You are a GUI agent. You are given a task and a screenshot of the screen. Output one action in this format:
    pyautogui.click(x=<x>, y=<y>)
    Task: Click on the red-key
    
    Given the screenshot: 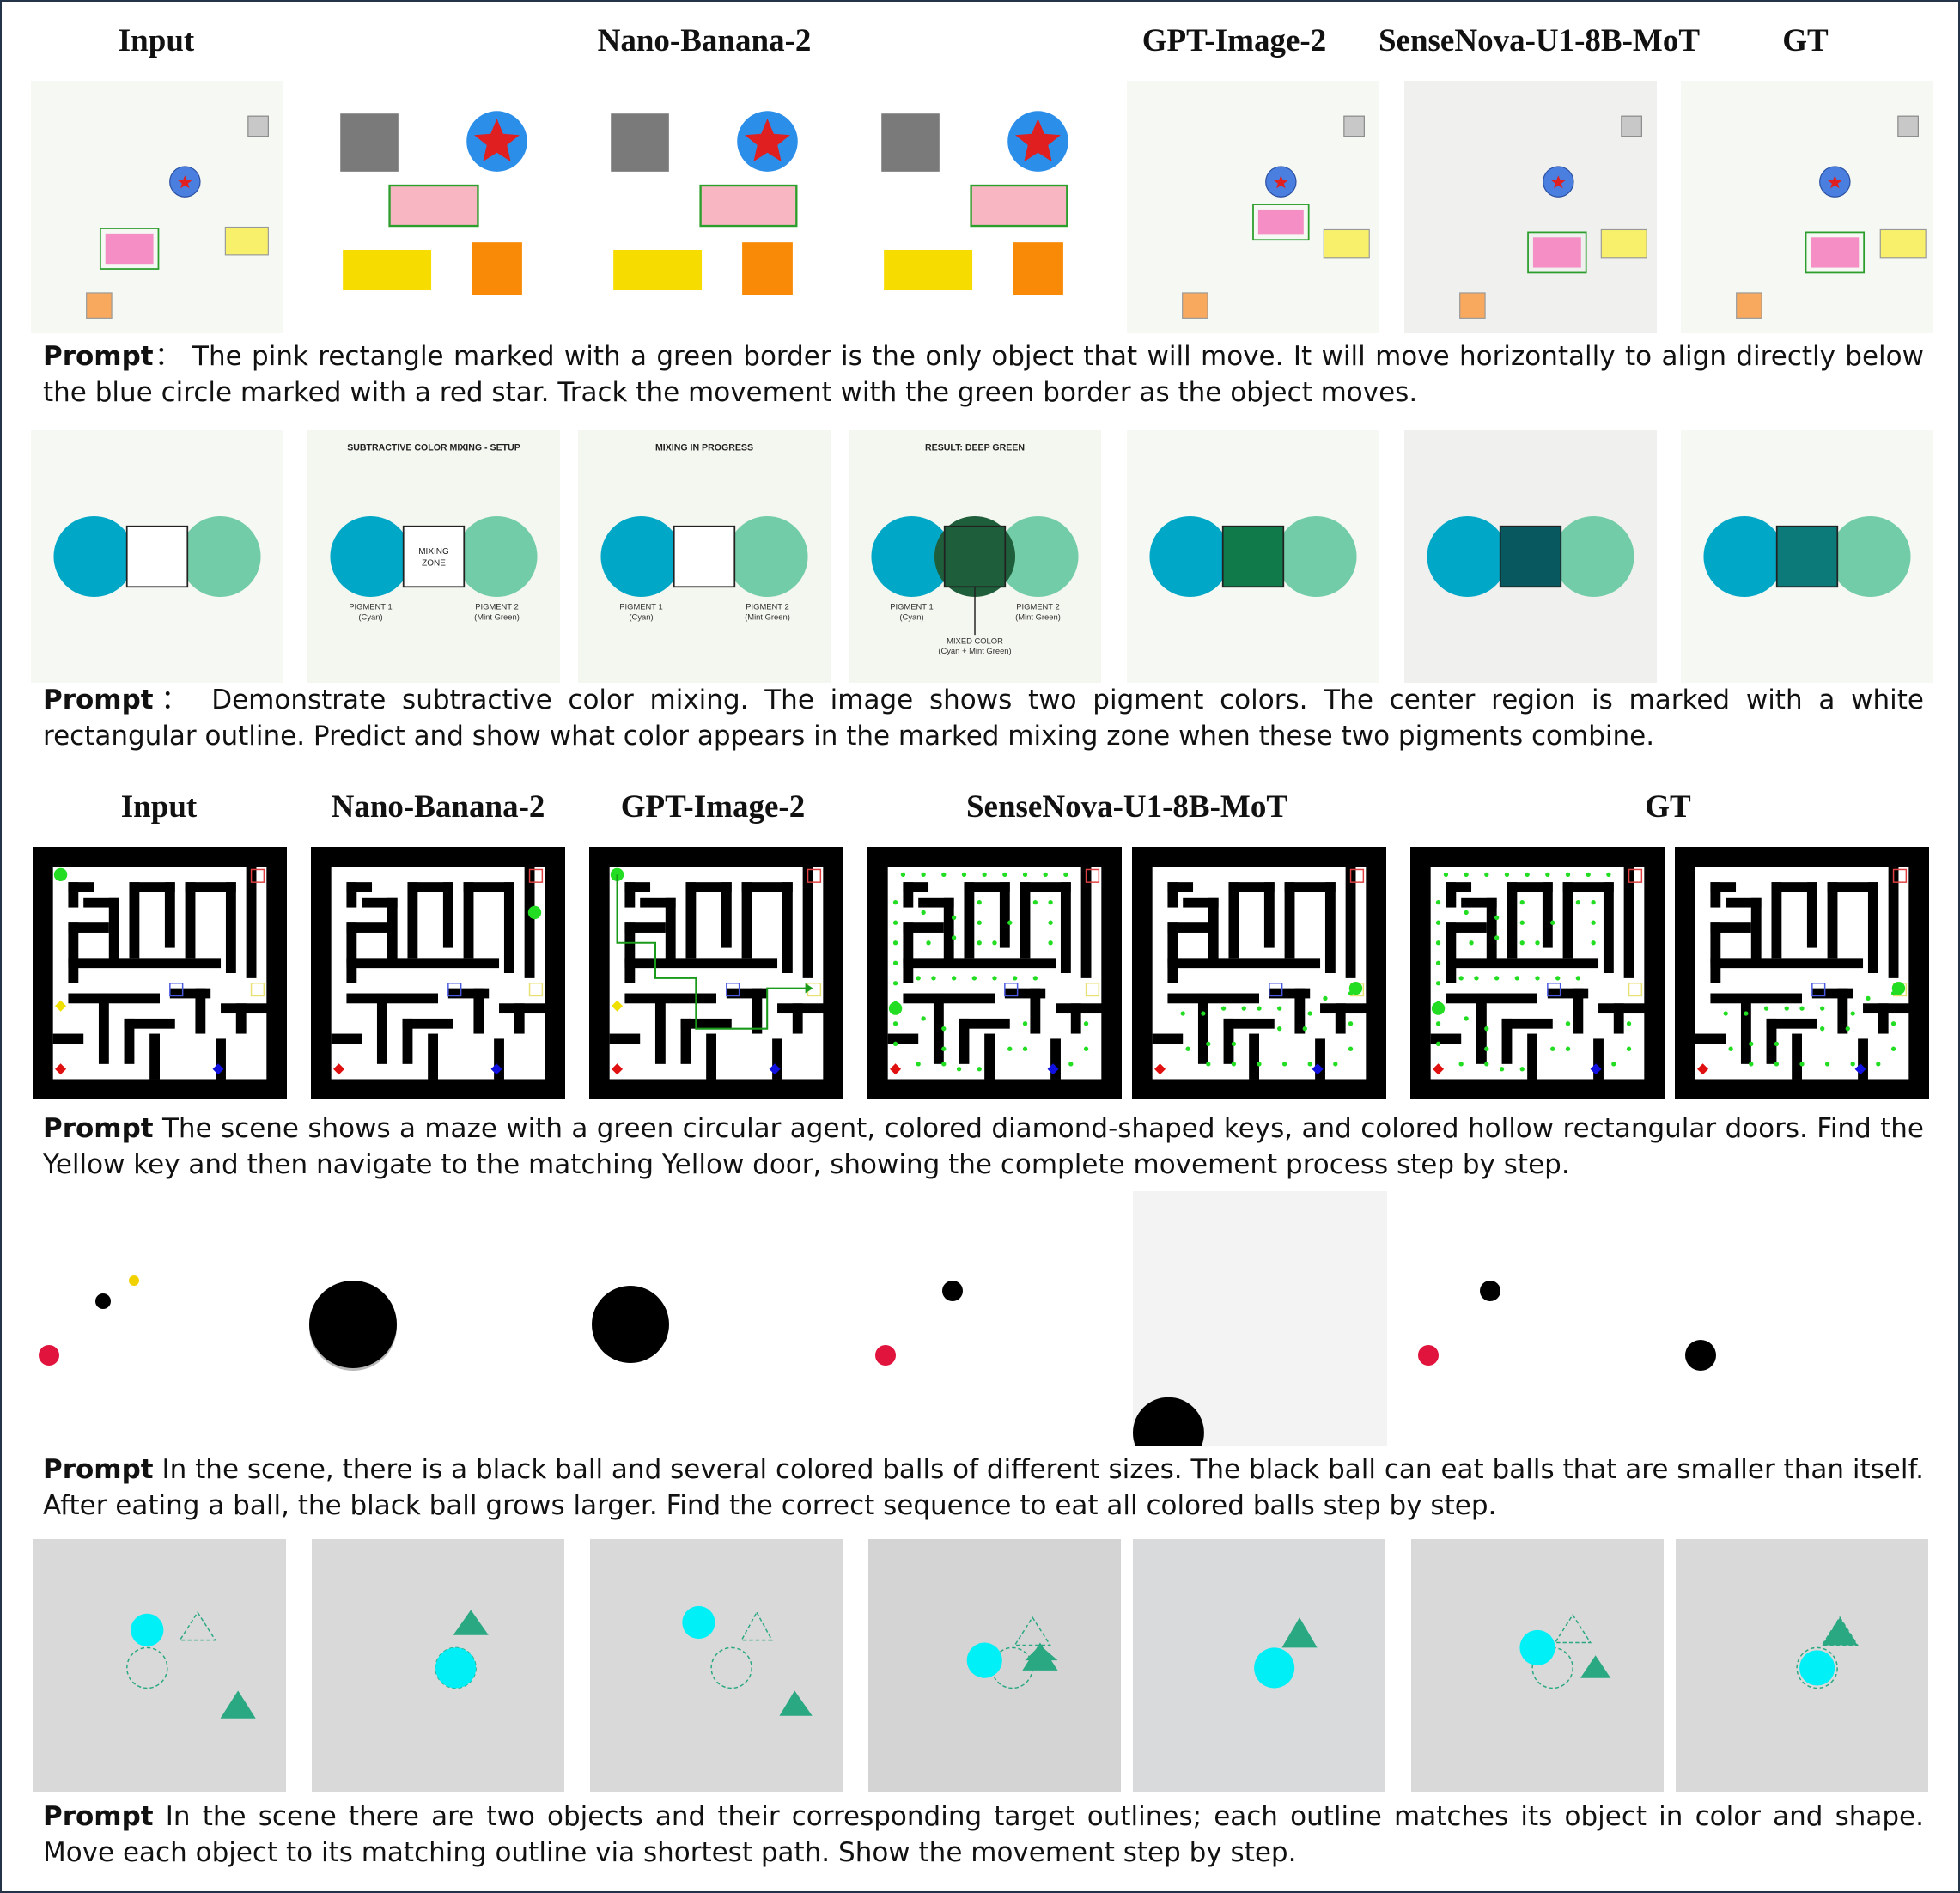 What is the action you would take?
    pyautogui.click(x=61, y=1069)
    